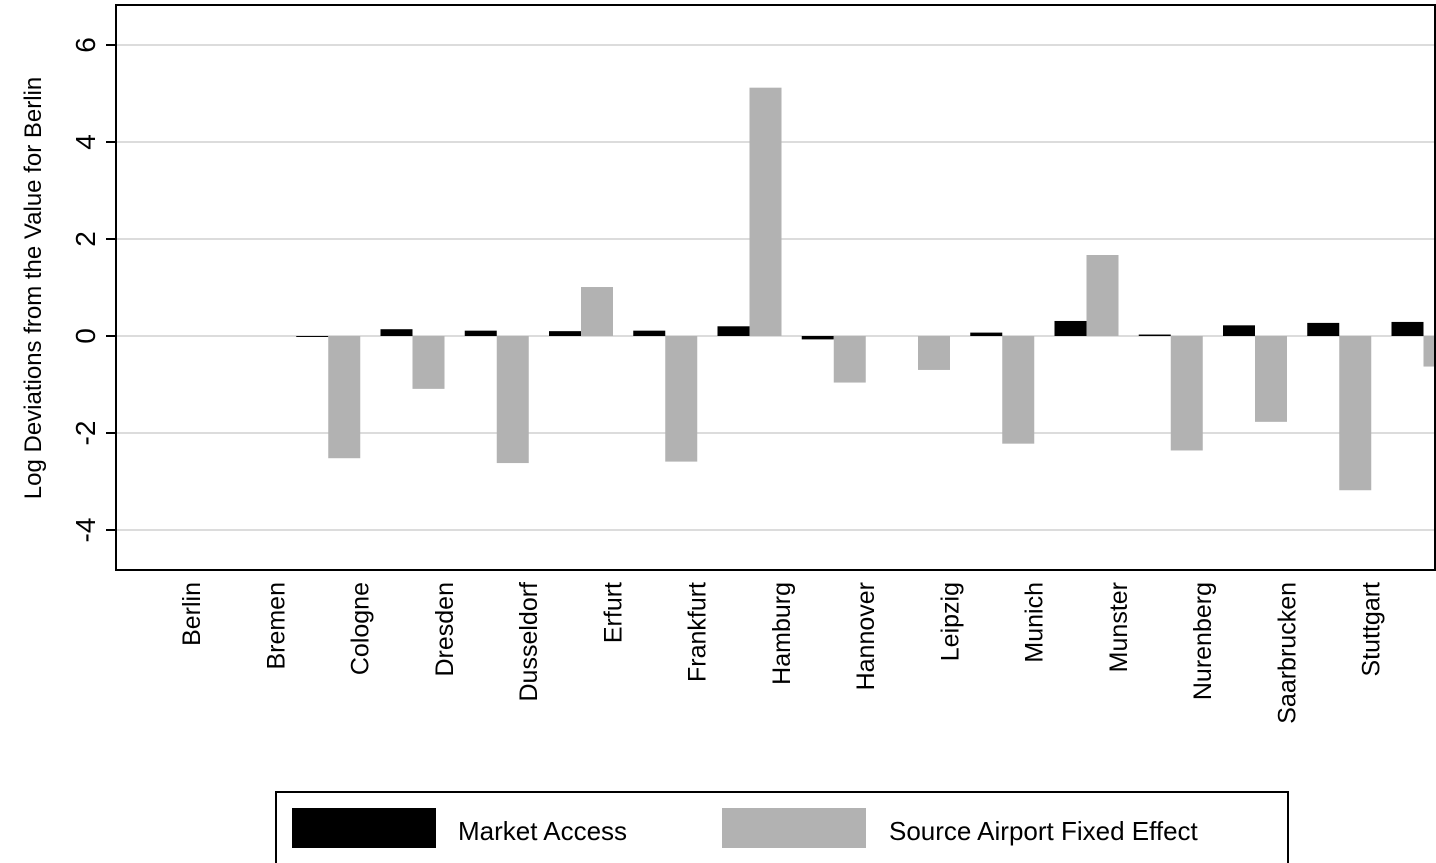  I want to click on bar-source-airport-fixed-effect-nurenberg, so click(1271, 379).